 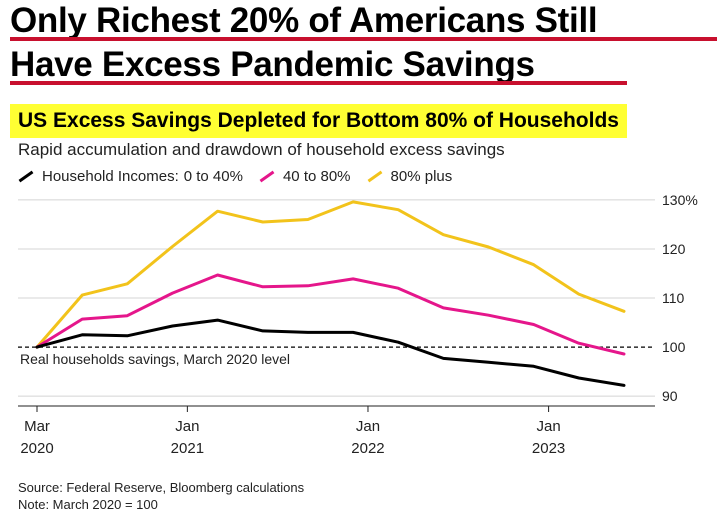 I want to click on legend-item-40-80: 40 to 80%, so click(x=305, y=176).